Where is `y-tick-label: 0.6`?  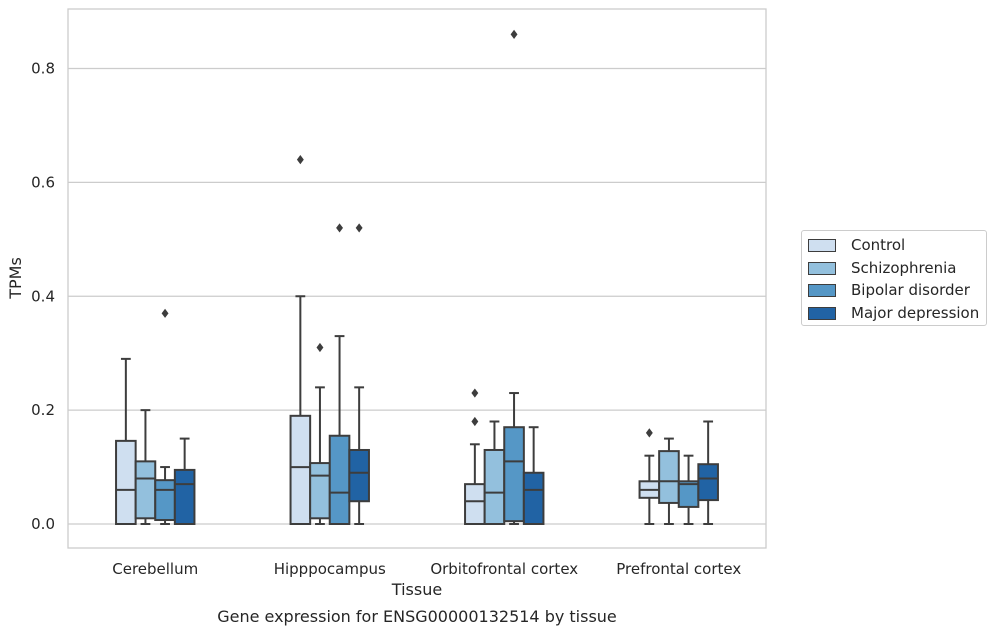
y-tick-label: 0.6 is located at coordinates (43, 182).